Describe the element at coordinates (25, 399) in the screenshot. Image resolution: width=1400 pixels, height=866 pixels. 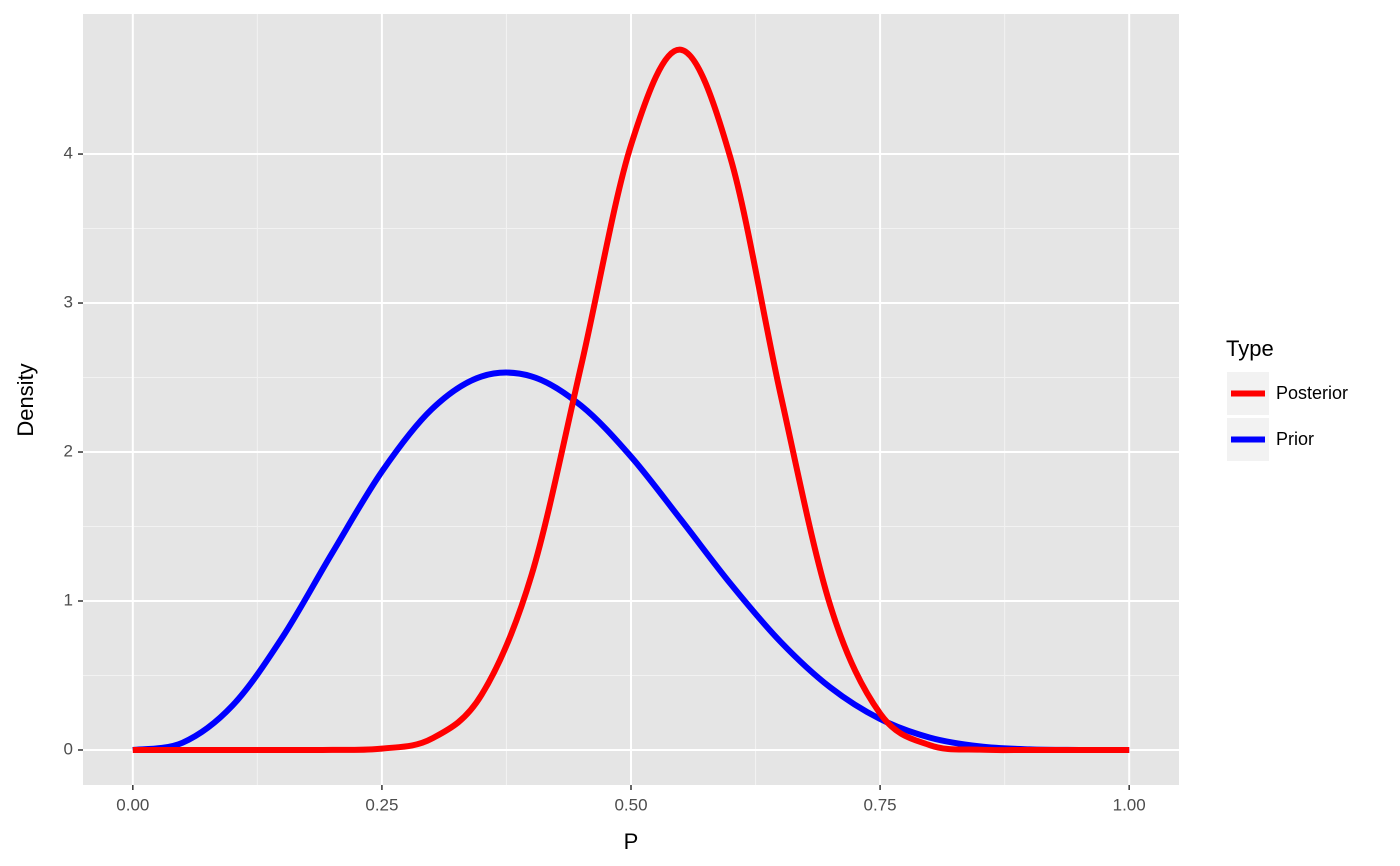
I see `y-axis-title: Density` at that location.